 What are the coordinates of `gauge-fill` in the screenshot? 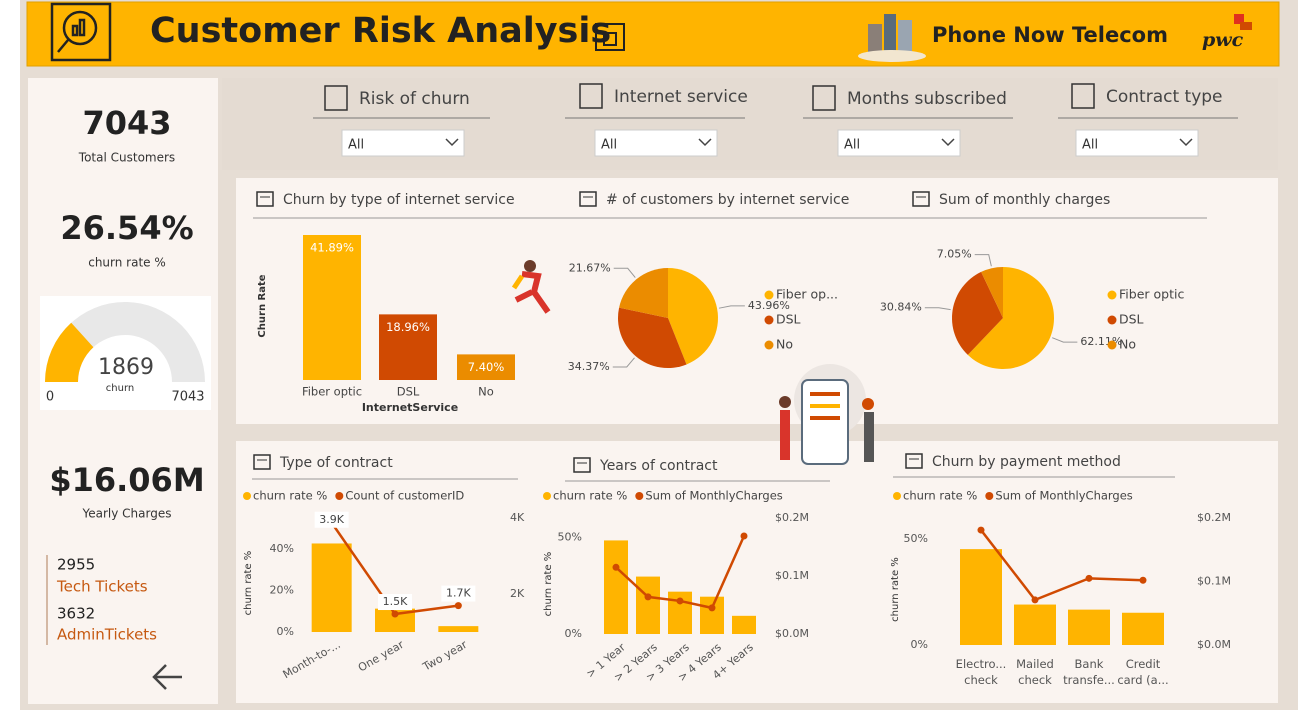 It's located at (69, 352).